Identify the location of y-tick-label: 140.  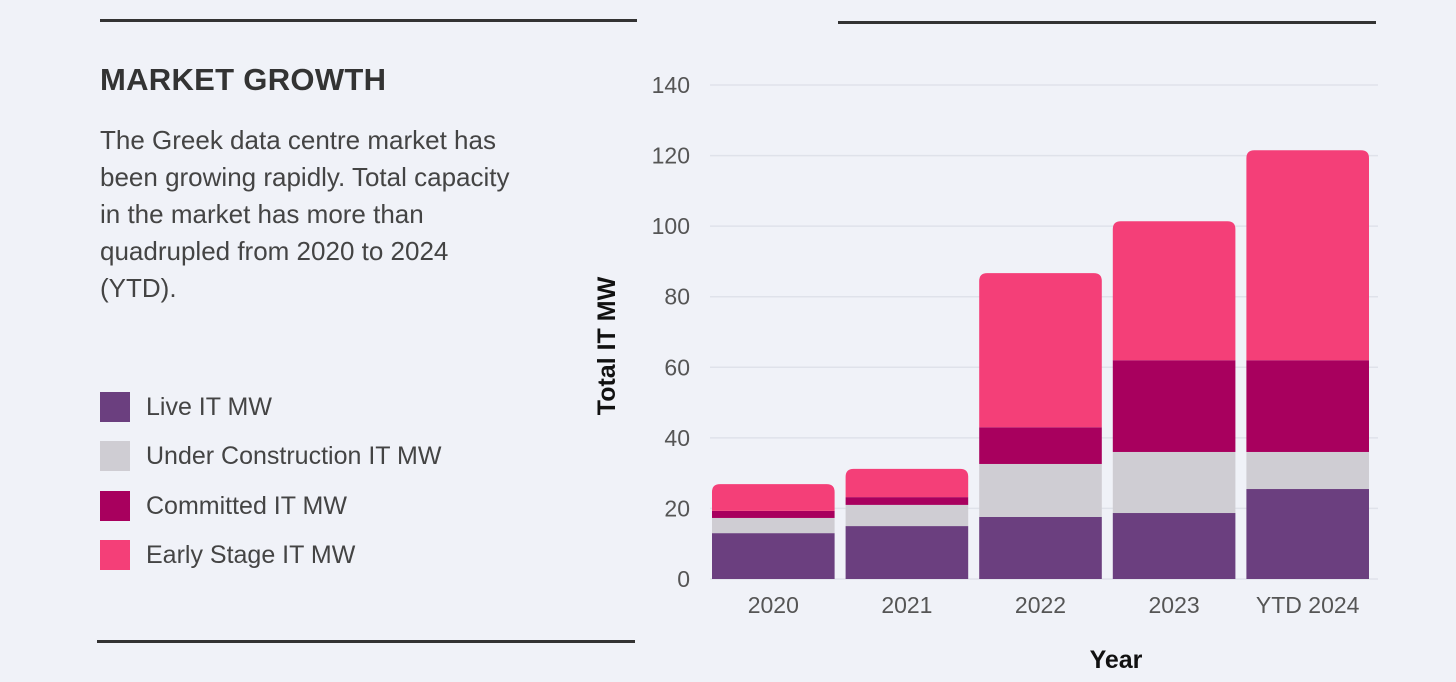
(671, 85).